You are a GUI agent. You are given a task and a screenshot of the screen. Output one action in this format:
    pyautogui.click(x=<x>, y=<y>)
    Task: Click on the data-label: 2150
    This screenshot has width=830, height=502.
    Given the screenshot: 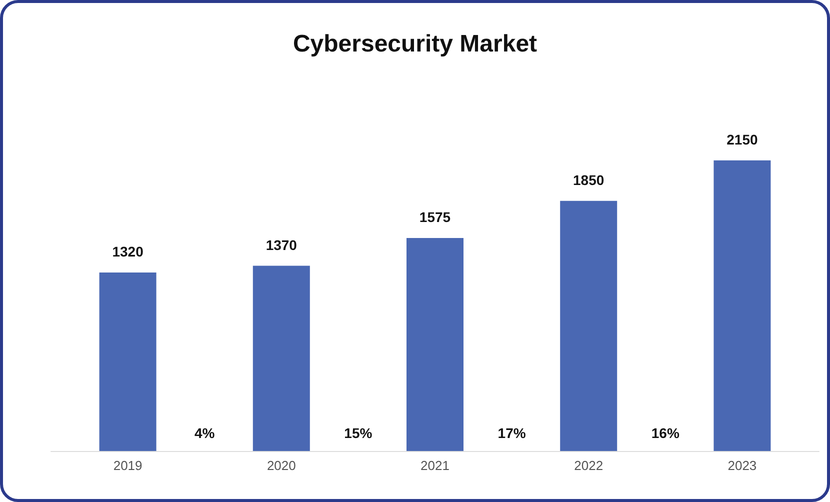 What is the action you would take?
    pyautogui.click(x=742, y=139)
    